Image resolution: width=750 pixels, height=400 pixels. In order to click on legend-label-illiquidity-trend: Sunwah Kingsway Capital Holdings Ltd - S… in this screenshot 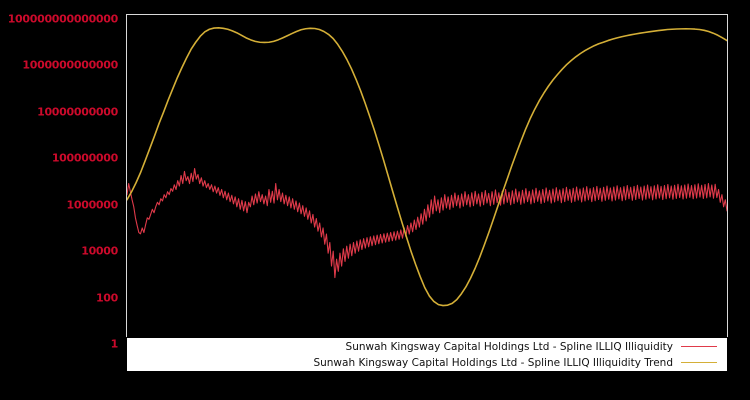, I will do `click(493, 362)`.